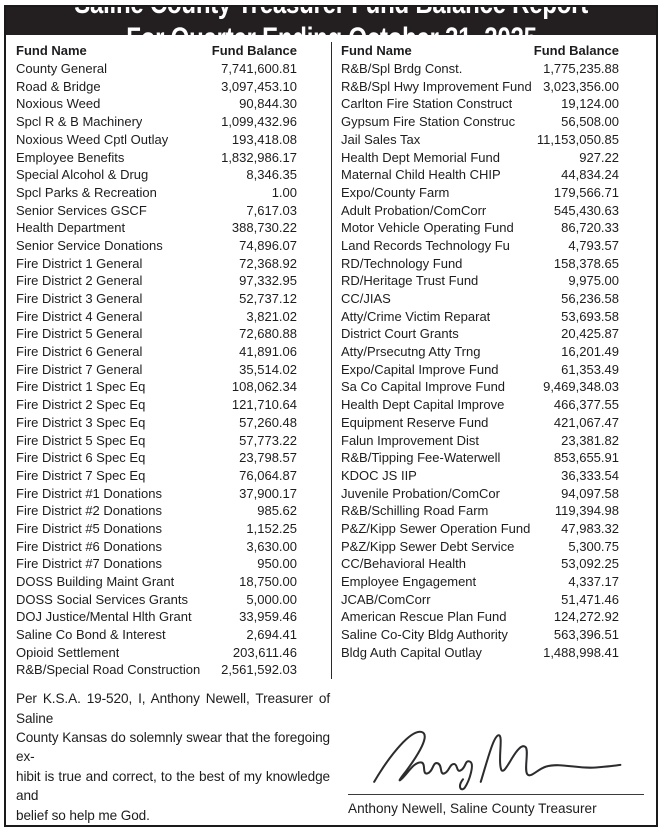 Image resolution: width=668 pixels, height=837 pixels. What do you see at coordinates (156, 352) in the screenshot?
I see `table-row: Fire District 6 General 41,891.06` at bounding box center [156, 352].